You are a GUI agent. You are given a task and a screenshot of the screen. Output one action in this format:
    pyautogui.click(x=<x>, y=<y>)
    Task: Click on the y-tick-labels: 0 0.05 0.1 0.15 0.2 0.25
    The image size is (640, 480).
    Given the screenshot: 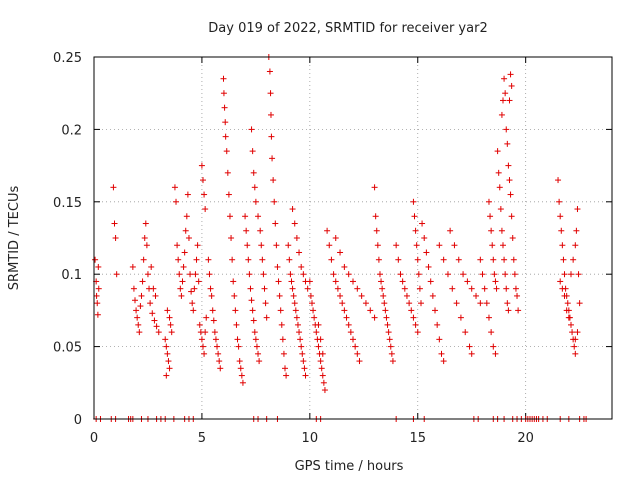 What is the action you would take?
    pyautogui.click(x=67, y=239)
    